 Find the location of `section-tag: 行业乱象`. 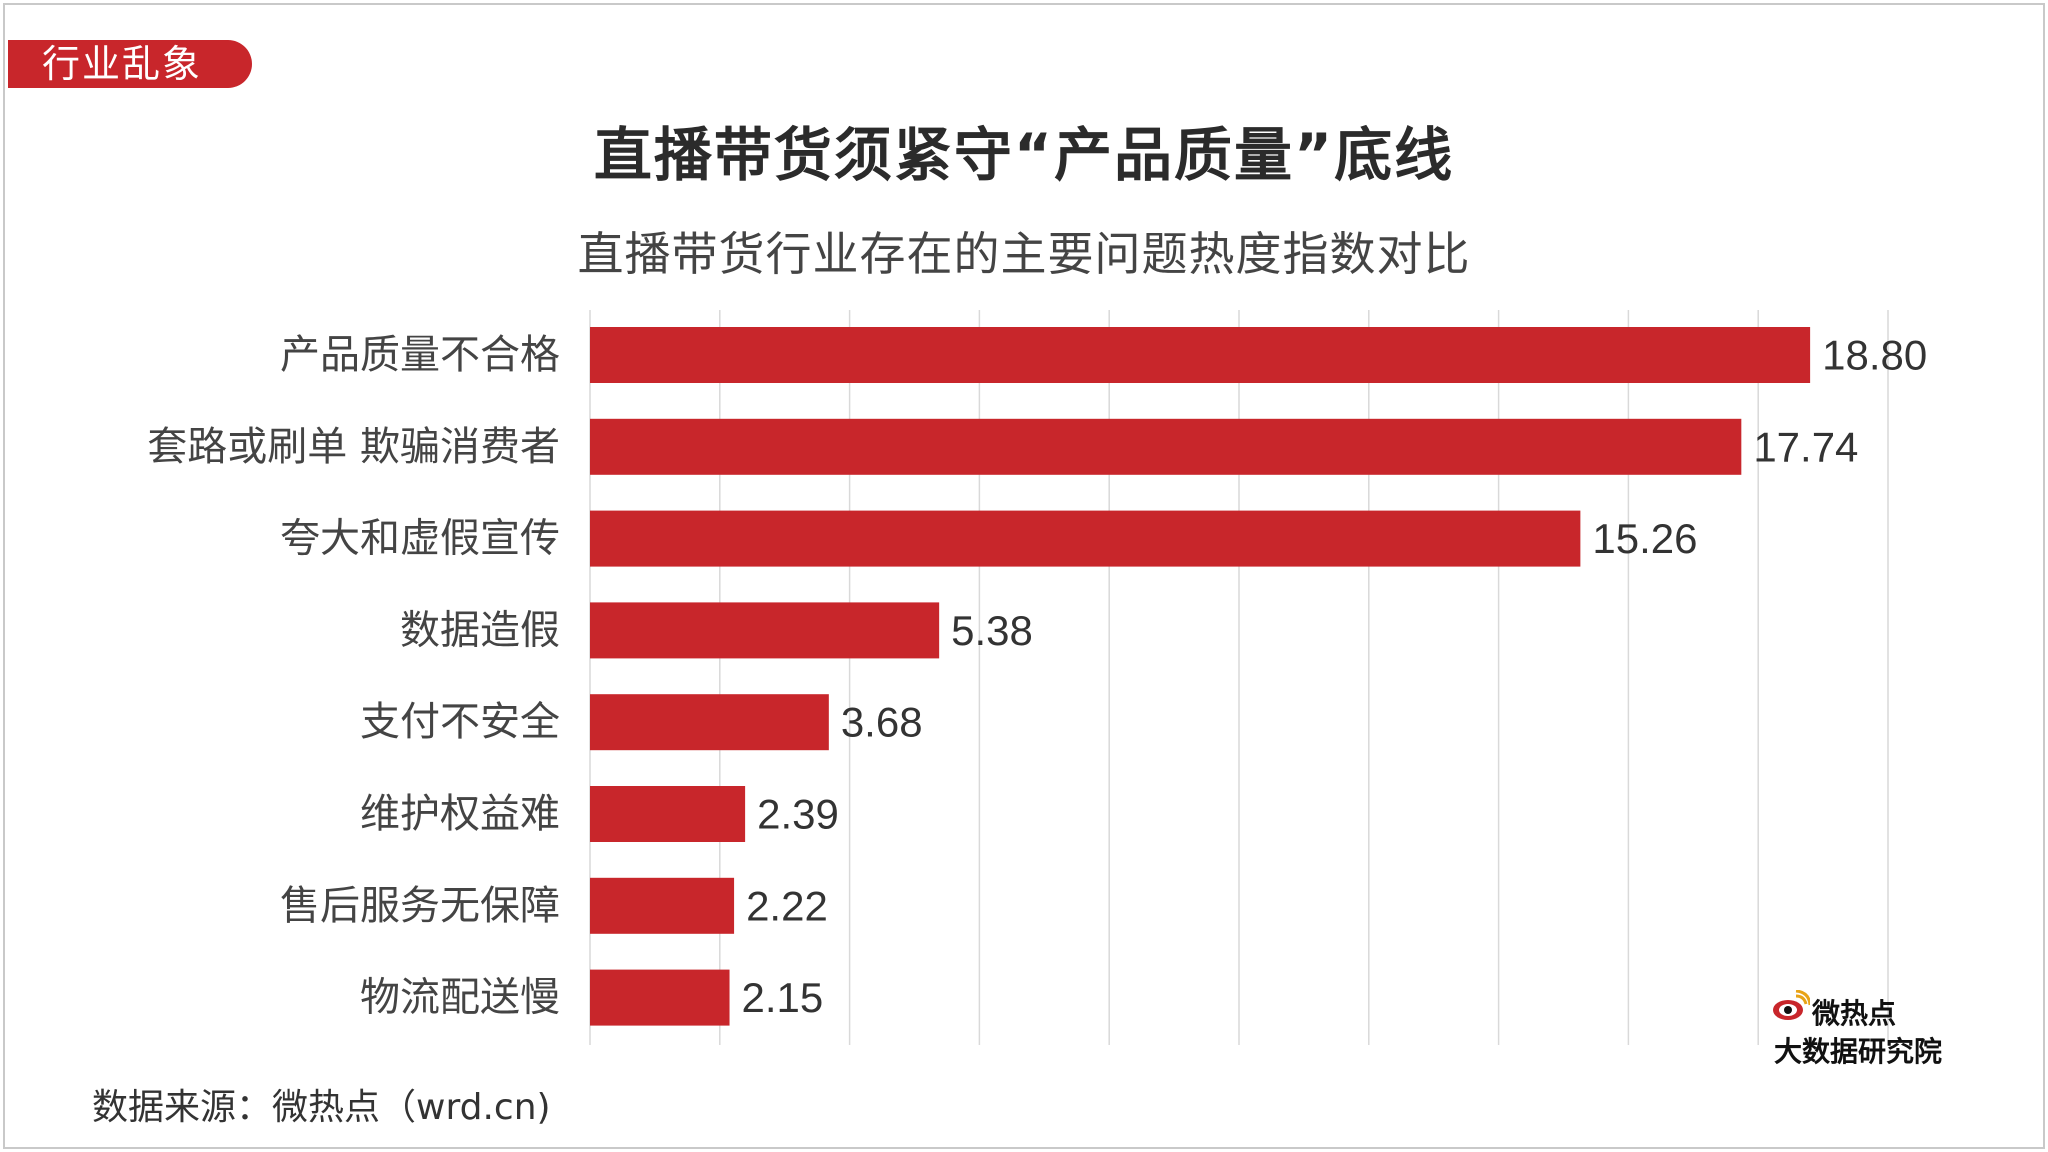

section-tag: 行业乱象 is located at coordinates (130, 64).